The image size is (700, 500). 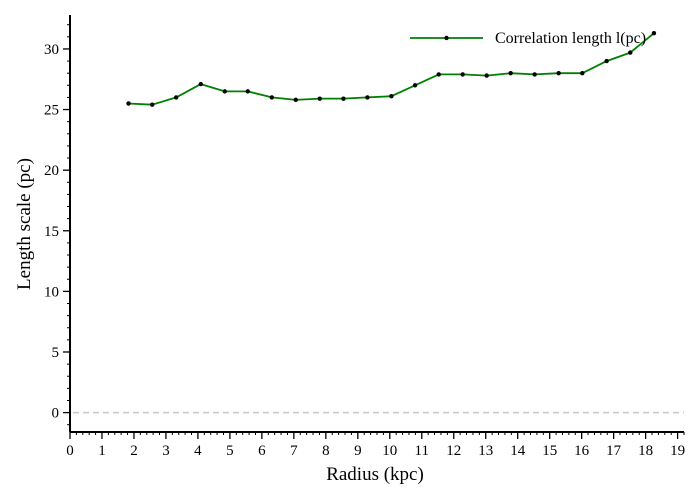 I want to click on x-tick-label: 14, so click(x=518, y=451).